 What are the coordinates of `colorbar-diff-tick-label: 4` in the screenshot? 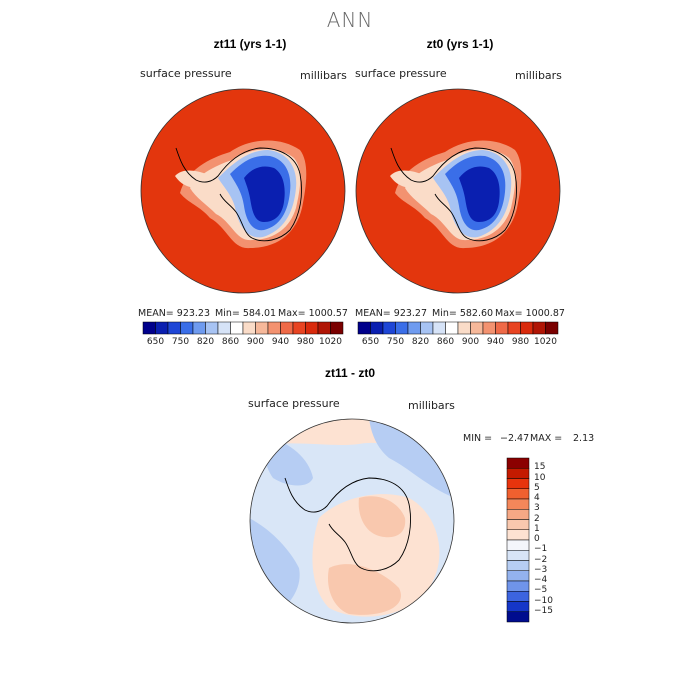 It's located at (537, 498).